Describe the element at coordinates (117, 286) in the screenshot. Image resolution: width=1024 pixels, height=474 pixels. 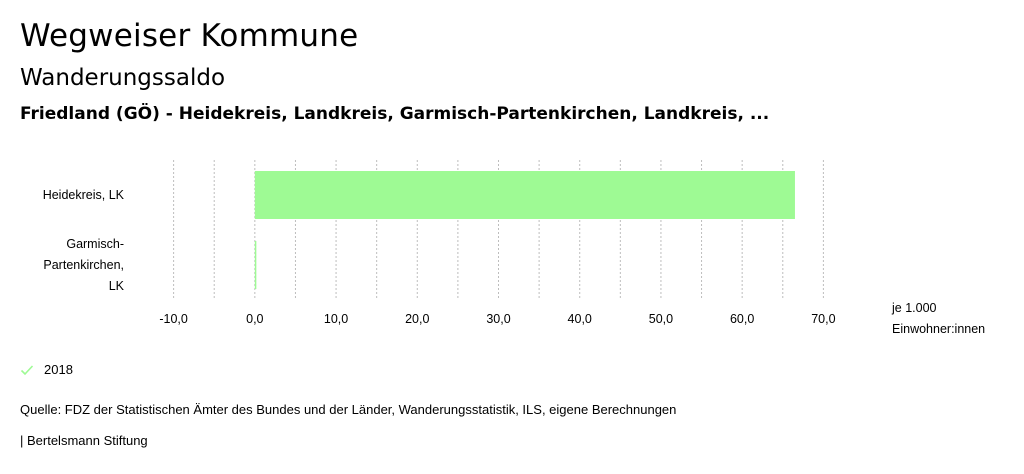
I see `category-label: LK` at that location.